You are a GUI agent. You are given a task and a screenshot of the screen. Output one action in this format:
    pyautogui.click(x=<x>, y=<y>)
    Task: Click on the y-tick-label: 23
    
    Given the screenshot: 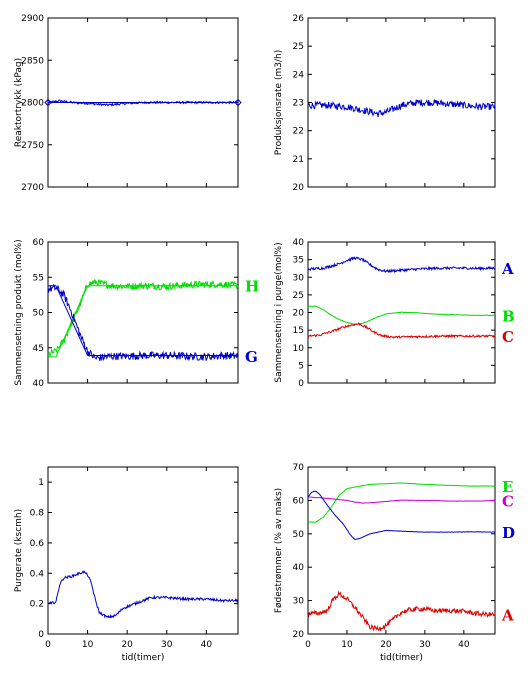 What is the action you would take?
    pyautogui.click(x=298, y=104)
    